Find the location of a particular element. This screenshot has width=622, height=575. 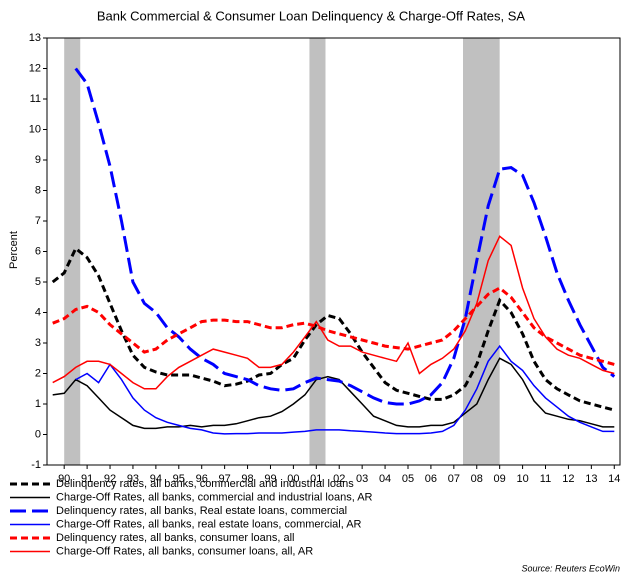

x-tick-label: 01 is located at coordinates (316, 479).